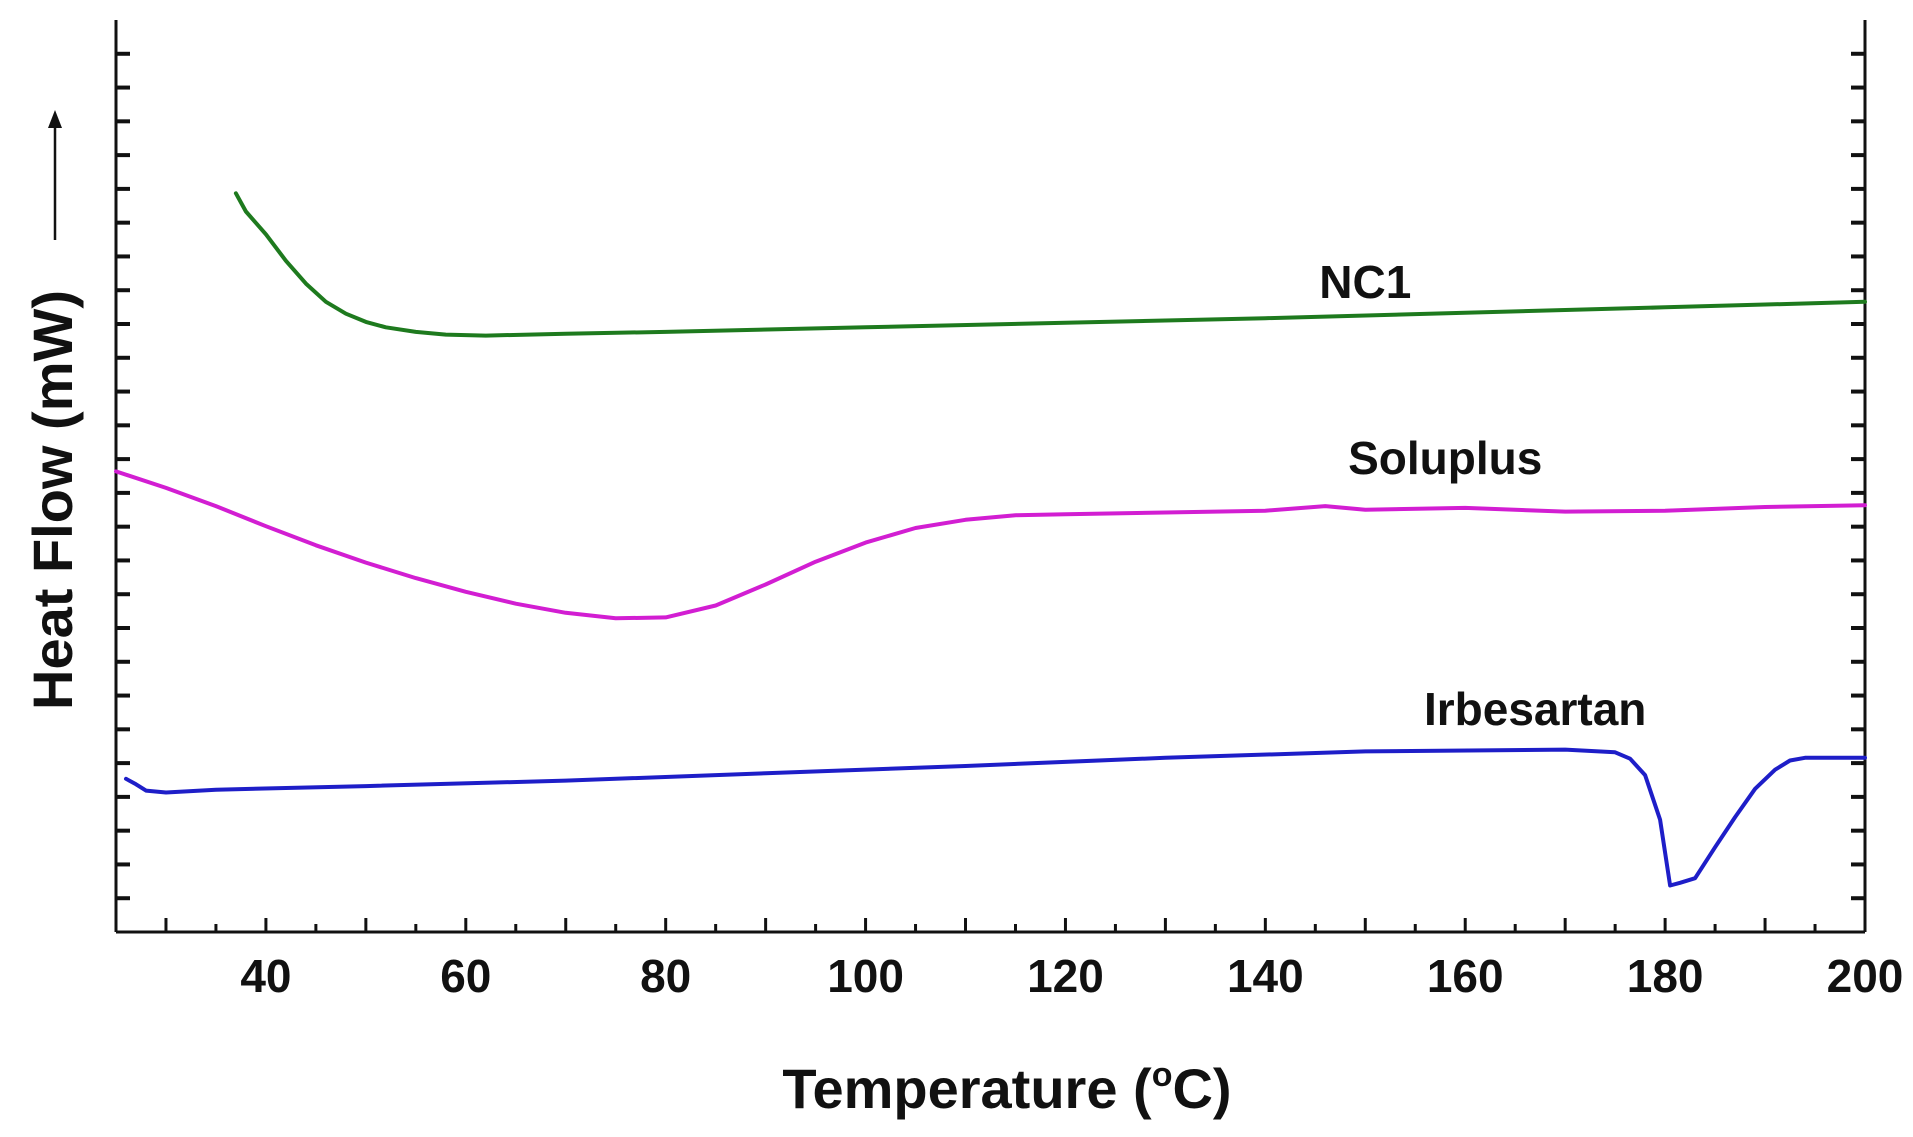  Describe the element at coordinates (1482, 495) in the screenshot. I see `series-labels: NC1 Soluplus Irbesartan` at that location.